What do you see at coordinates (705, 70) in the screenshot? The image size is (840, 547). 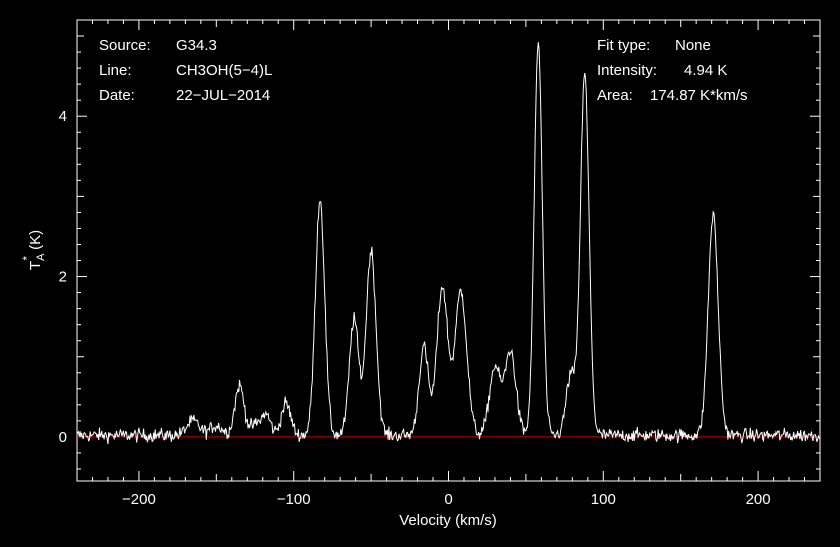 I see `intensity-value: 4.94 K` at bounding box center [705, 70].